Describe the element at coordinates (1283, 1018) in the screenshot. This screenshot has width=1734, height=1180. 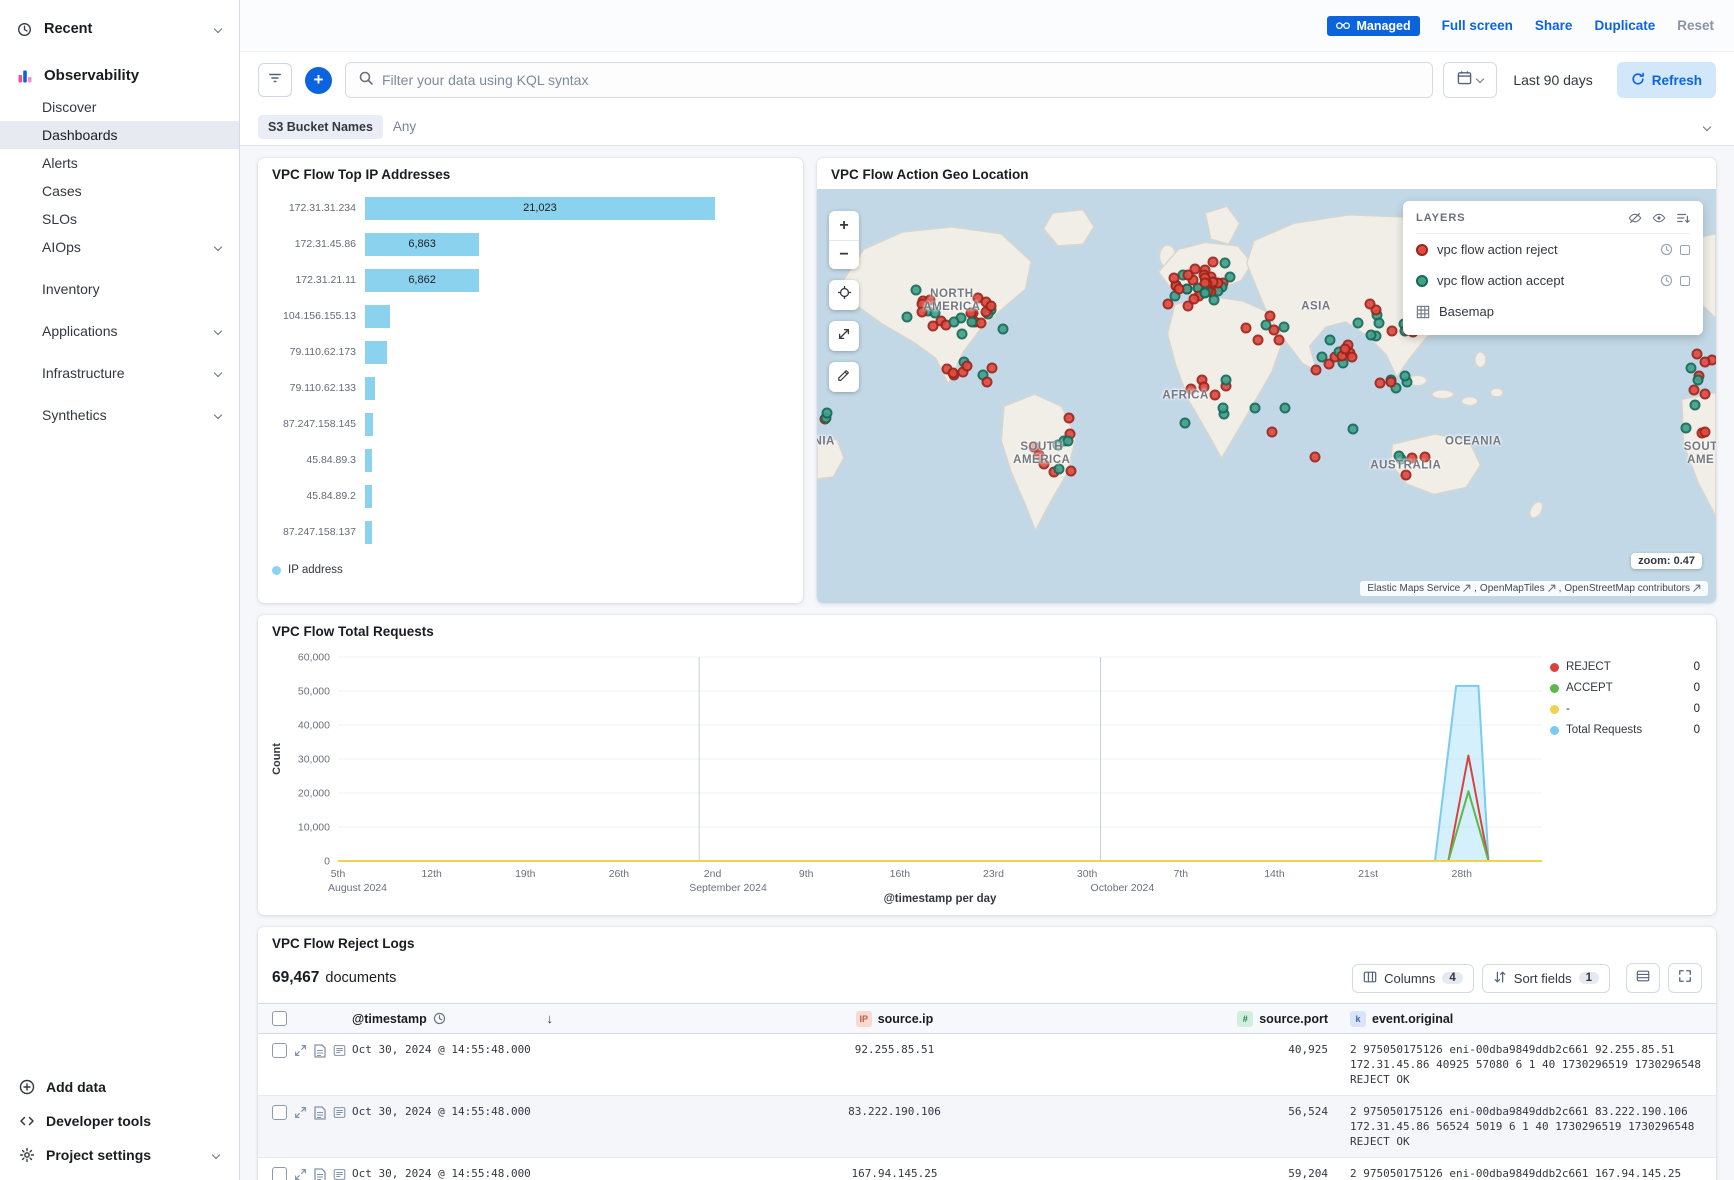
I see `column-header-sourceport: # source.port` at that location.